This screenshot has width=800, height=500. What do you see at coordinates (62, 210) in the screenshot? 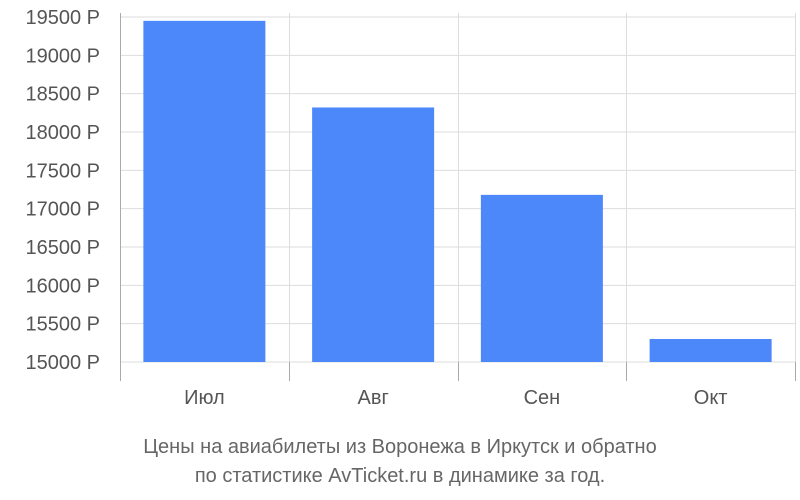
I see `y-tick-label: 17000 Р` at bounding box center [62, 210].